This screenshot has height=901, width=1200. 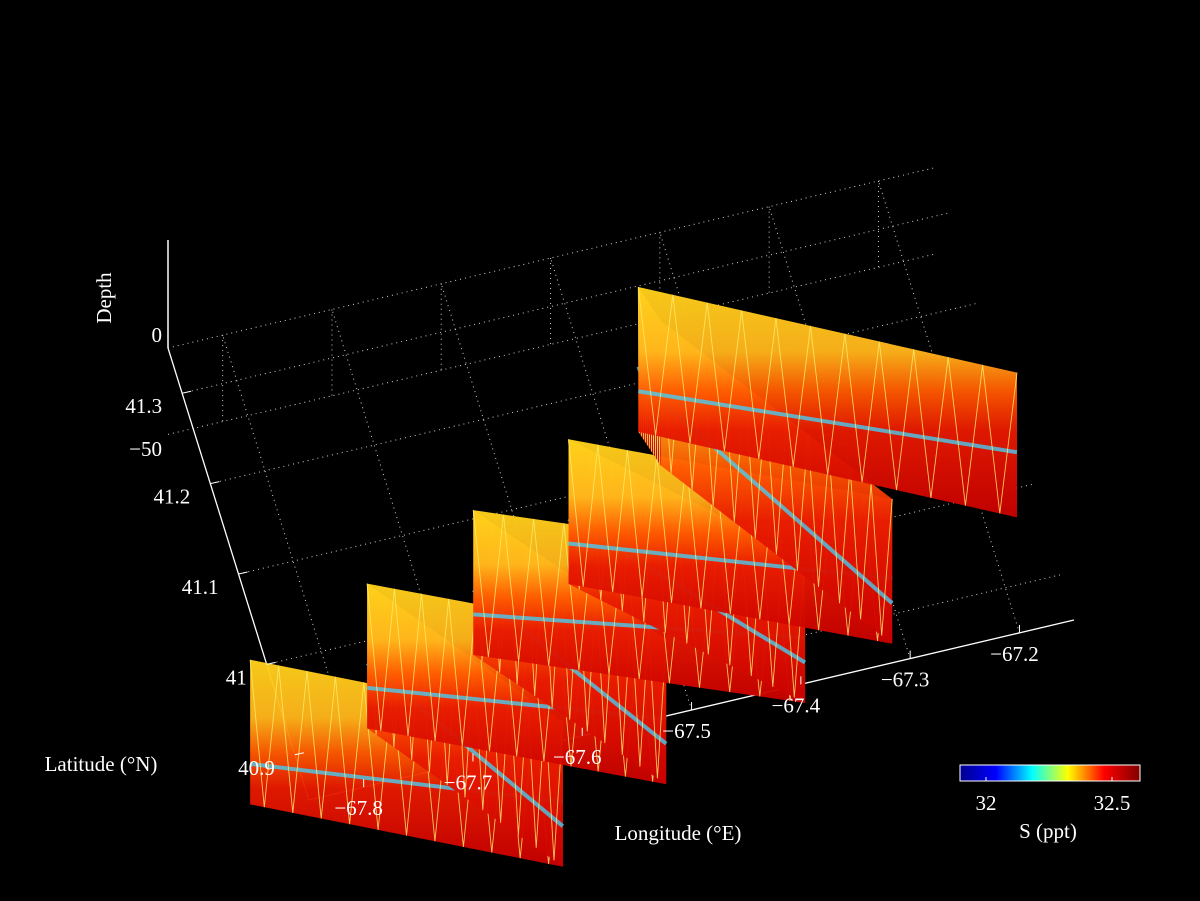 What do you see at coordinates (678, 833) in the screenshot?
I see `longitude-axis-label: Longitude (°E)` at bounding box center [678, 833].